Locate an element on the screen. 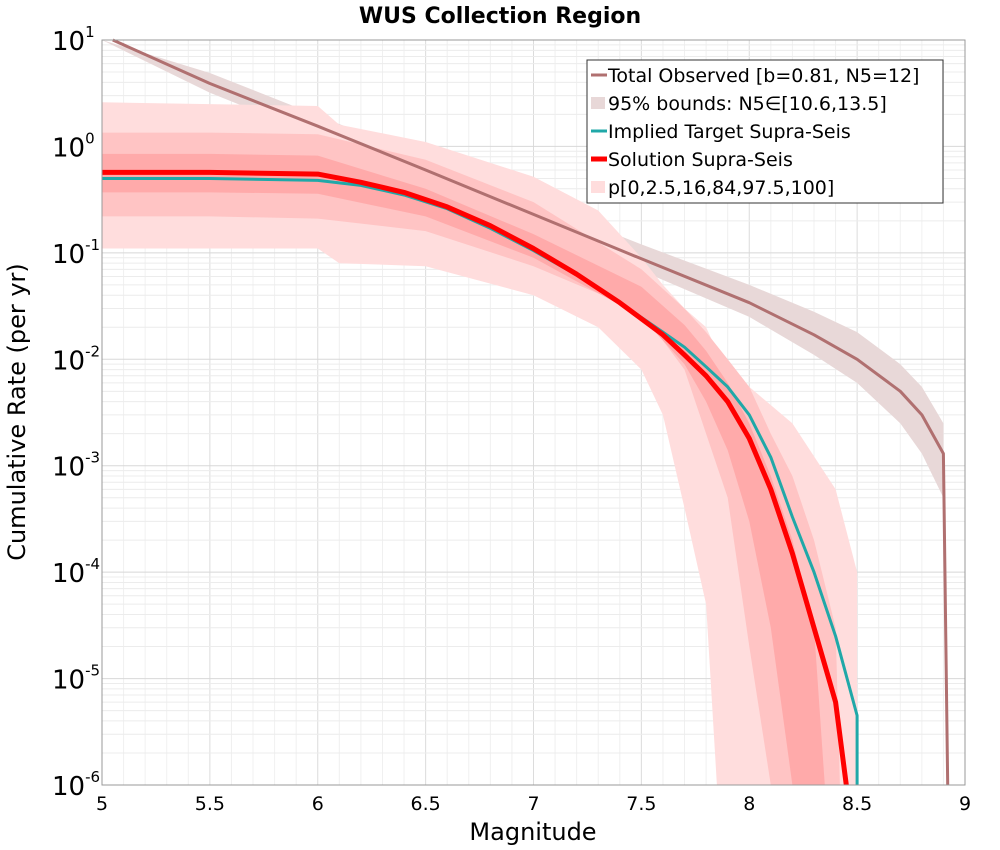  y-tick-exponent: -4 is located at coordinates (92, 564).